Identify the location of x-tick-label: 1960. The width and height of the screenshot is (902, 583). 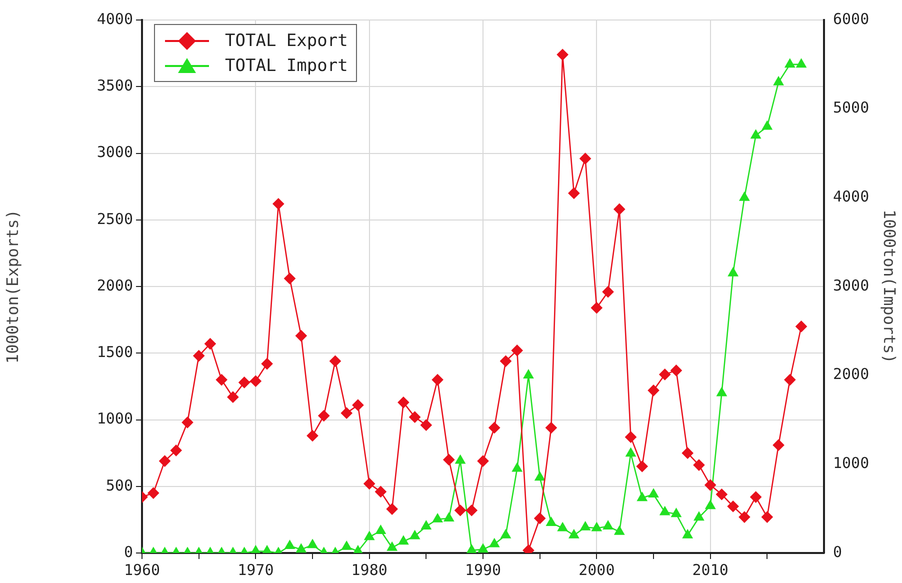
(142, 569).